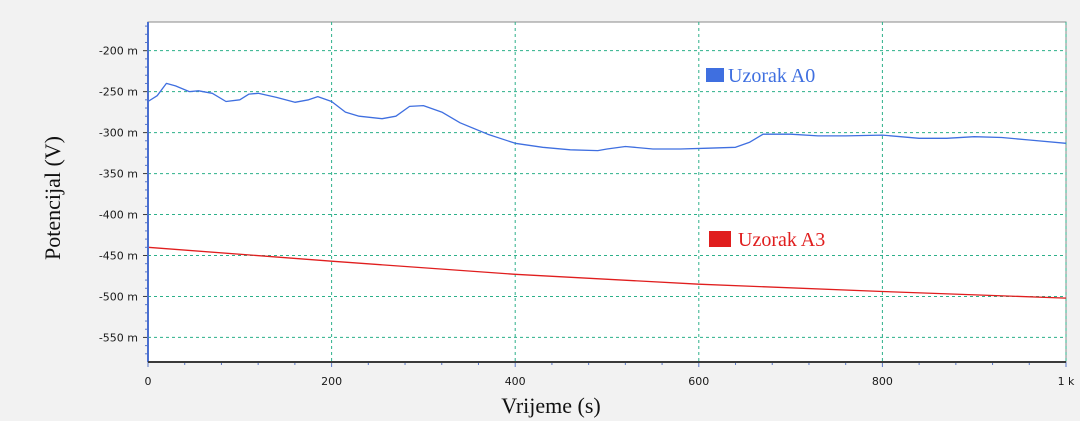 This screenshot has width=1080, height=421. I want to click on x-tick-label: 400, so click(515, 381).